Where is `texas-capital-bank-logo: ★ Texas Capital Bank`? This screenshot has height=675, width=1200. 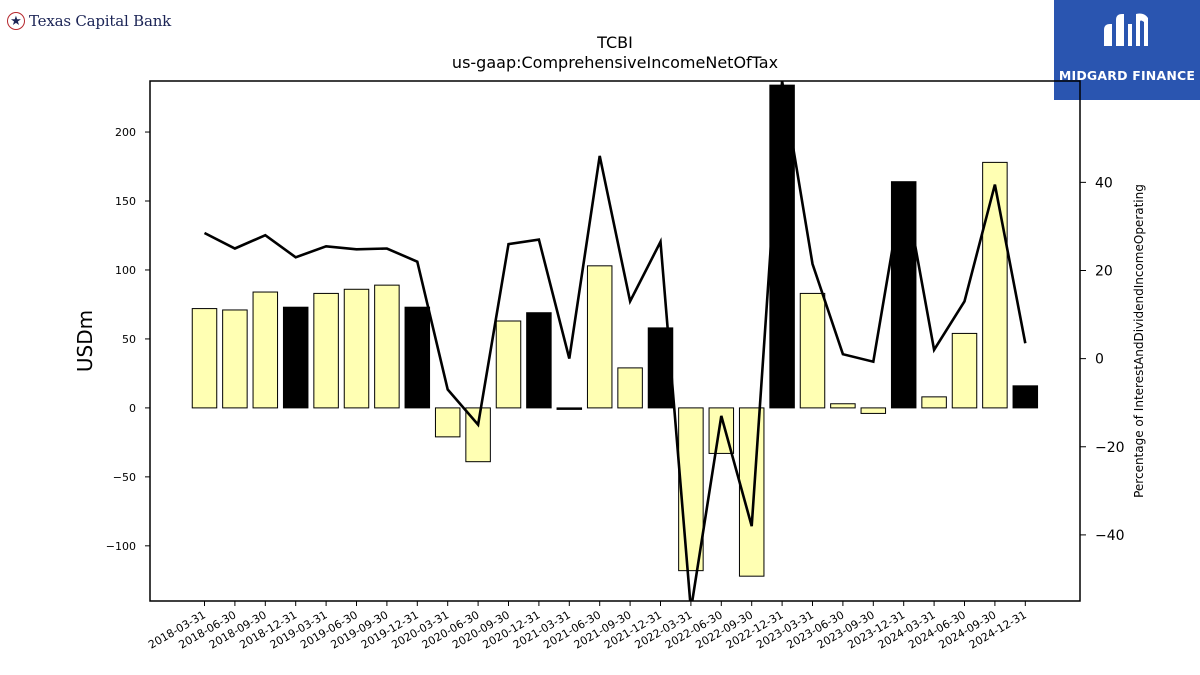
texas-capital-bank-logo: ★ Texas Capital Bank is located at coordinates (89, 21).